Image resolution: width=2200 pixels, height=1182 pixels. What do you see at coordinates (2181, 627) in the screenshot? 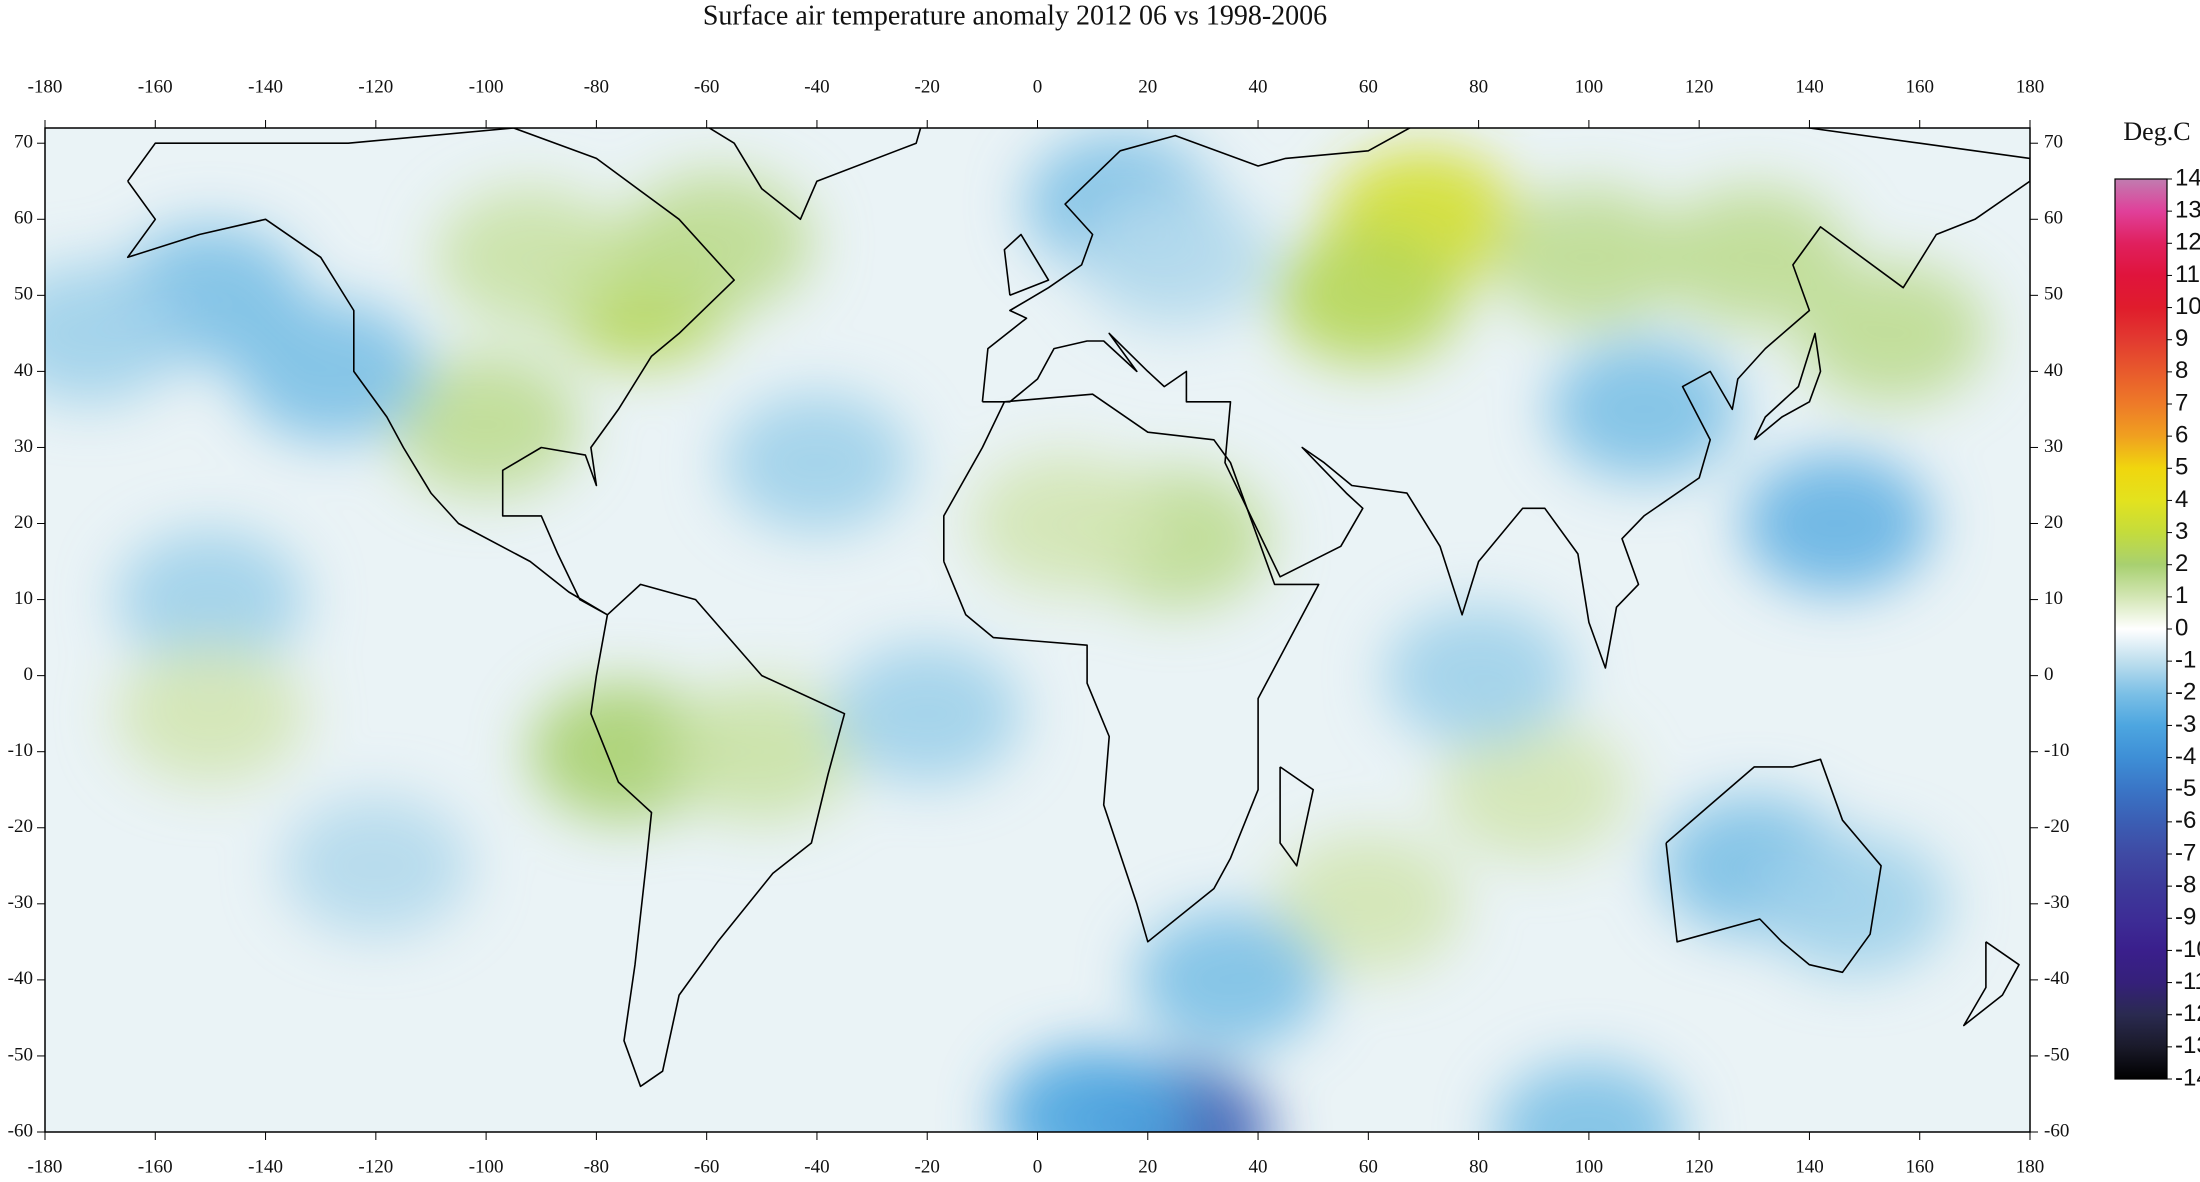
I see `colorbar-tick-label: 0` at bounding box center [2181, 627].